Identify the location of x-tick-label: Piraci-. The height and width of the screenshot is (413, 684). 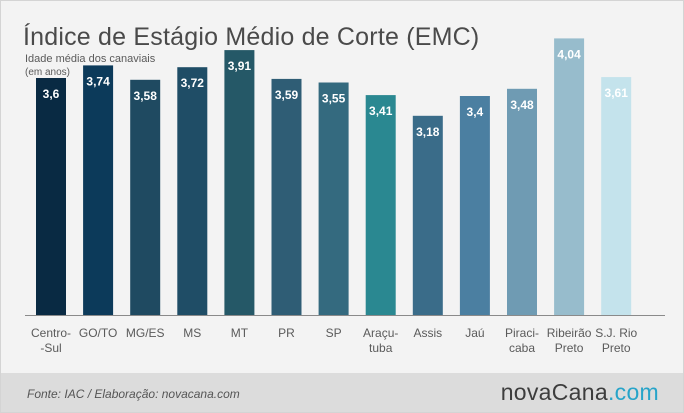
(522, 333).